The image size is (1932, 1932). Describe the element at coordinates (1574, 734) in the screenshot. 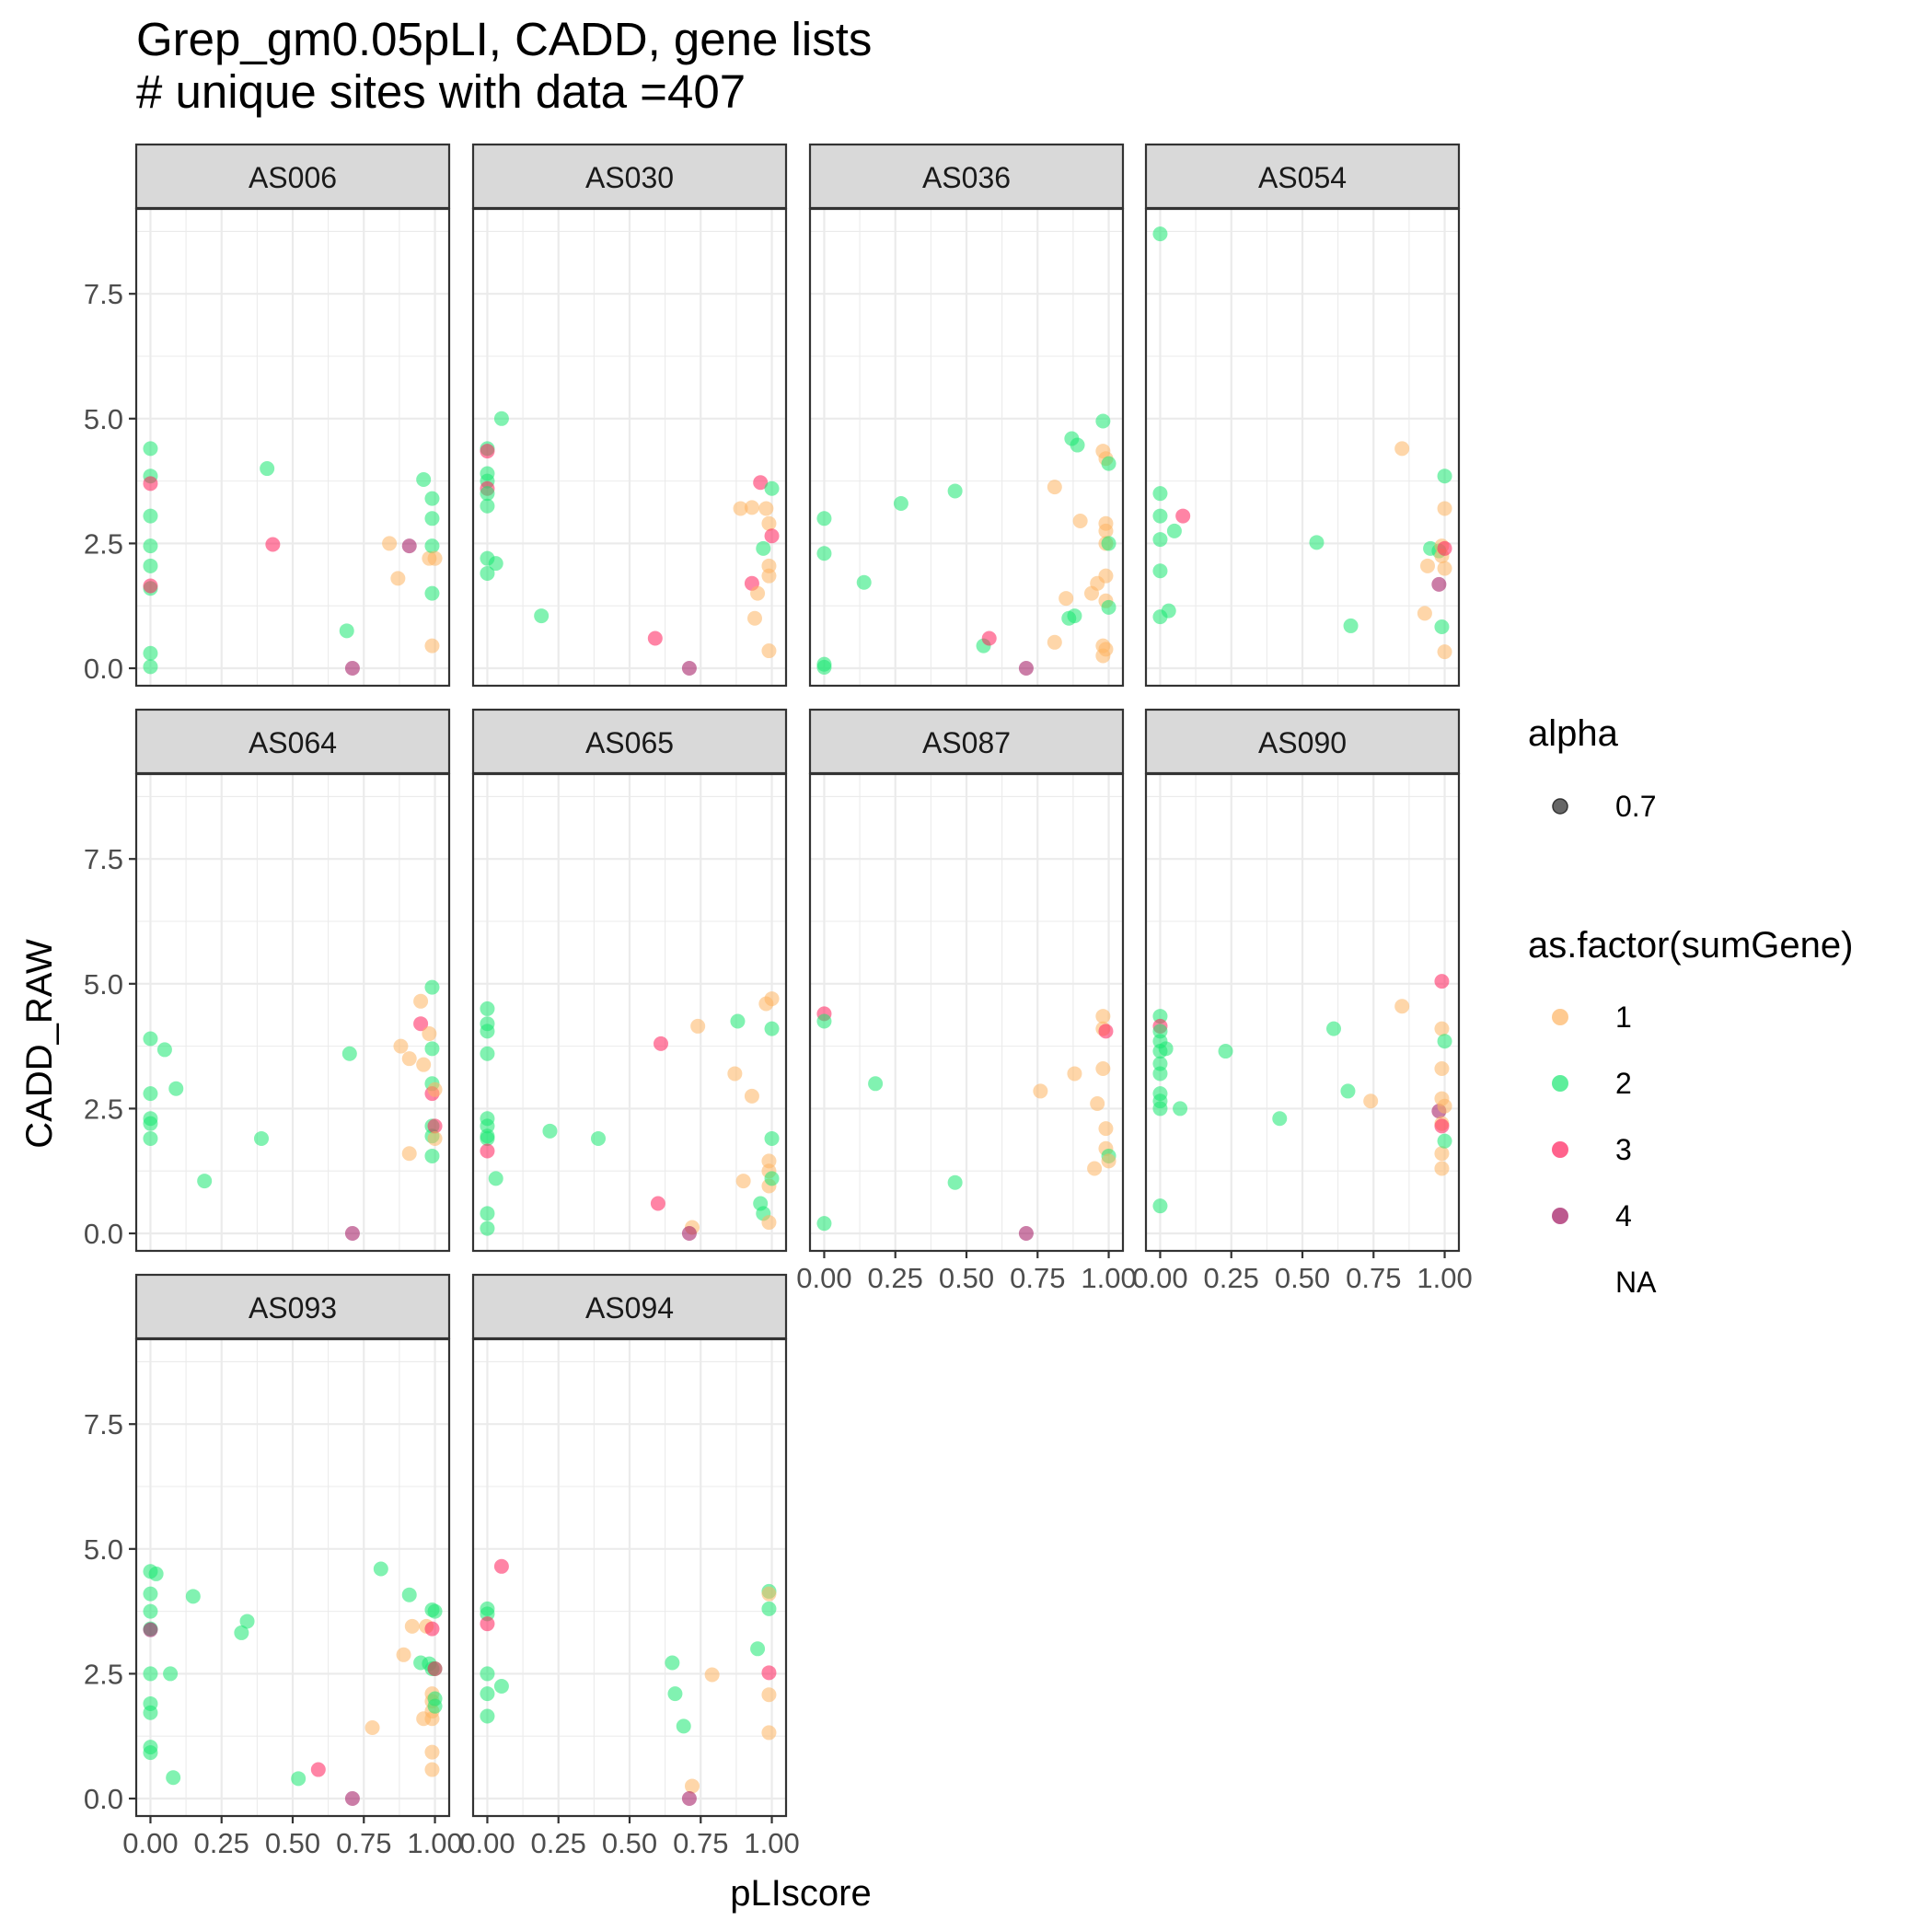

I see `legend-title-alpha: alpha` at that location.